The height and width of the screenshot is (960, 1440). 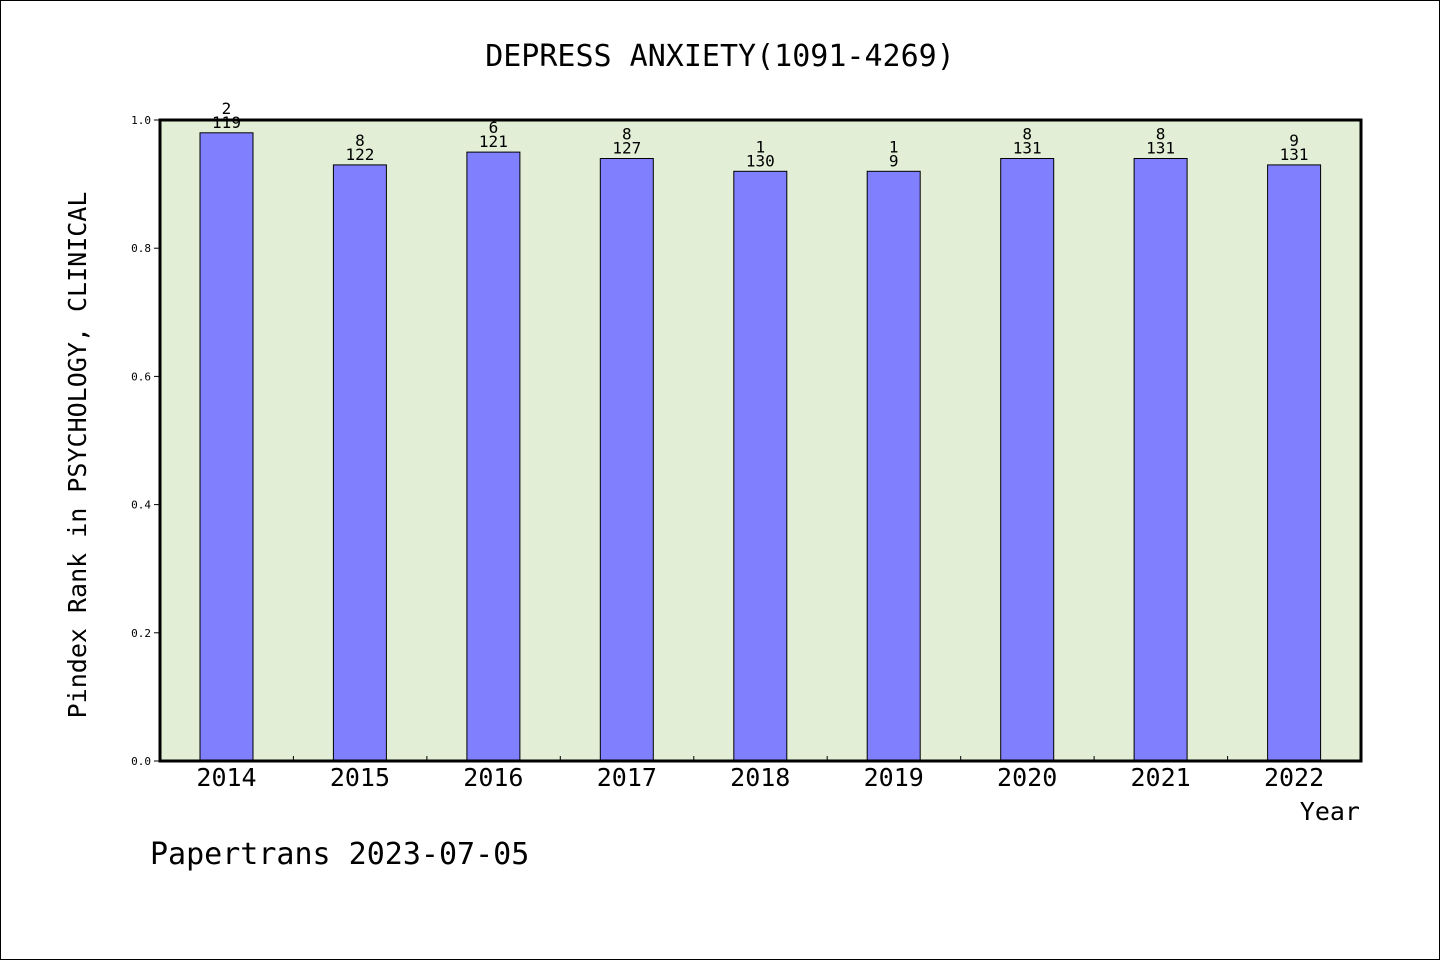 I want to click on x-tick-label-2019: 2019, so click(x=894, y=777).